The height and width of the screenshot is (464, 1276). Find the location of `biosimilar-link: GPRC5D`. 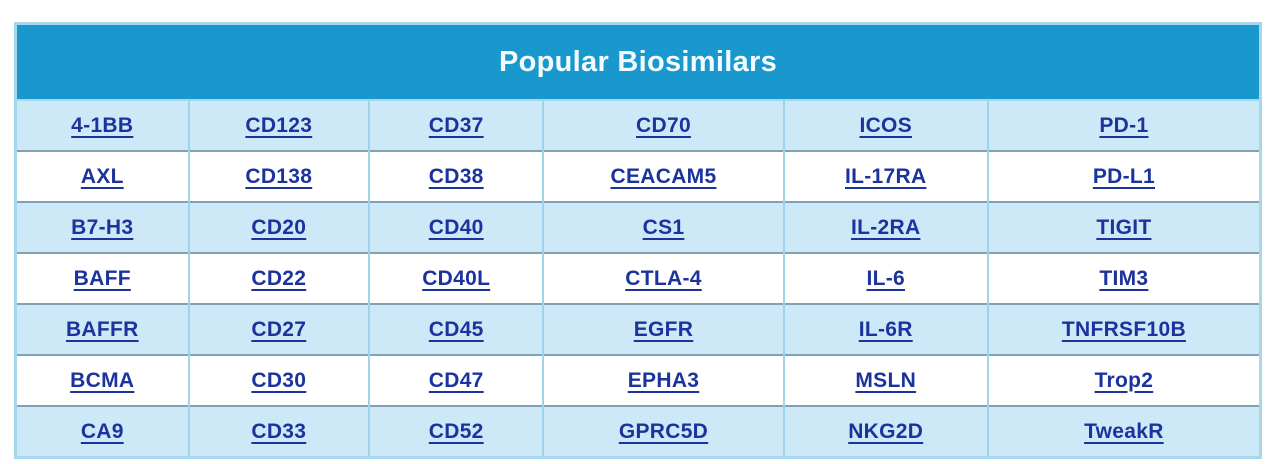

biosimilar-link: GPRC5D is located at coordinates (663, 431).